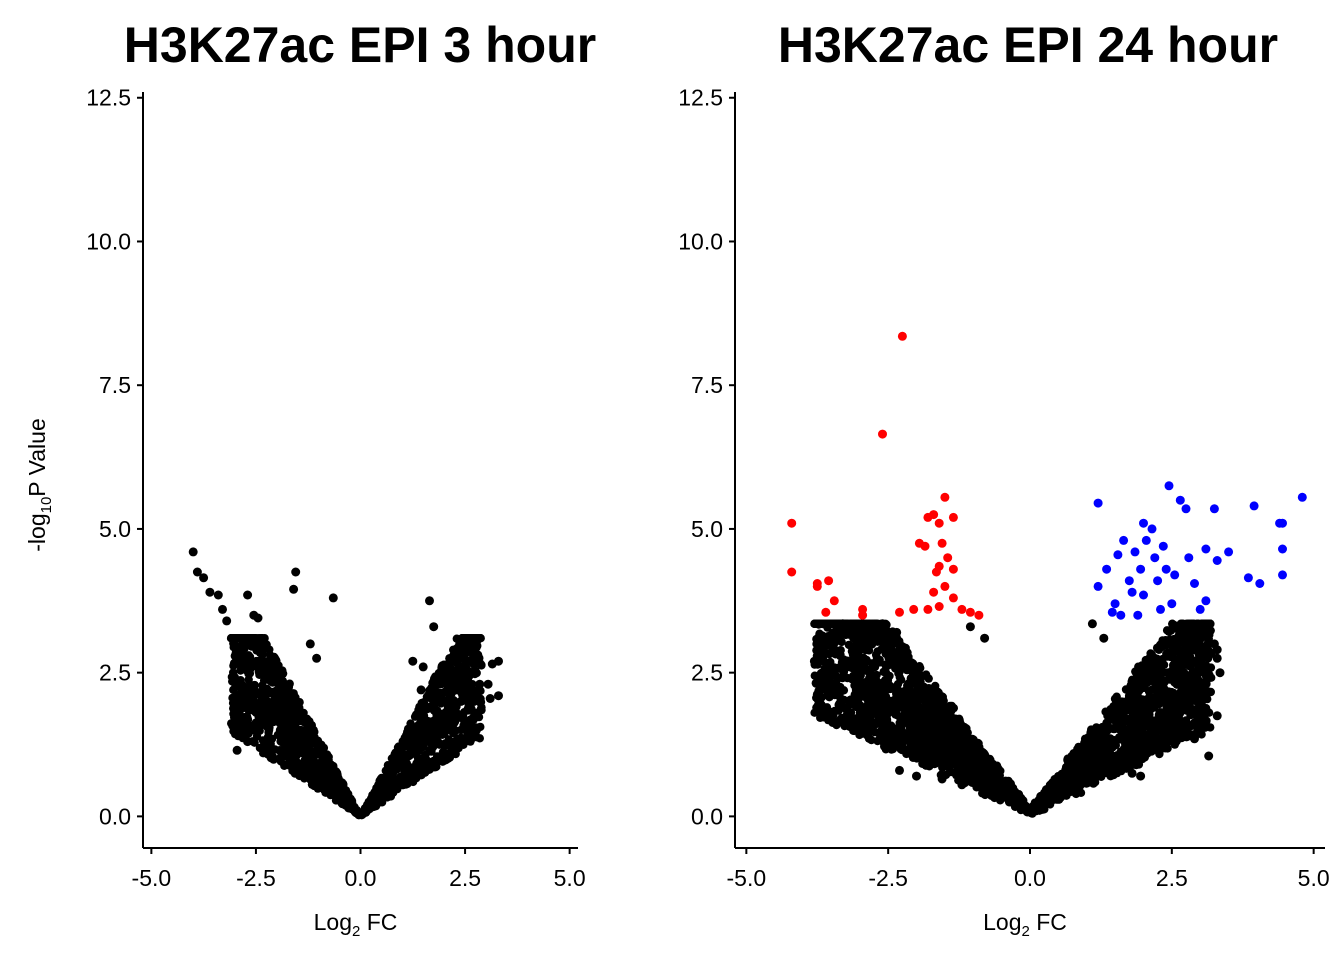  Describe the element at coordinates (707, 529) in the screenshot. I see `y-tick-label: 5.0` at that location.